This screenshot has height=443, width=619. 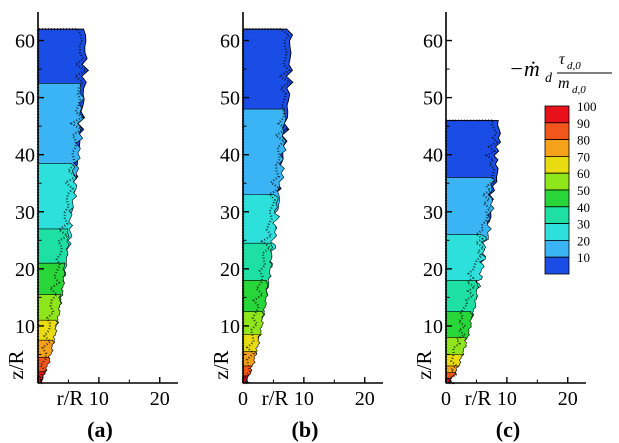 I want to click on legend-title: −ṁ, so click(x=524, y=68).